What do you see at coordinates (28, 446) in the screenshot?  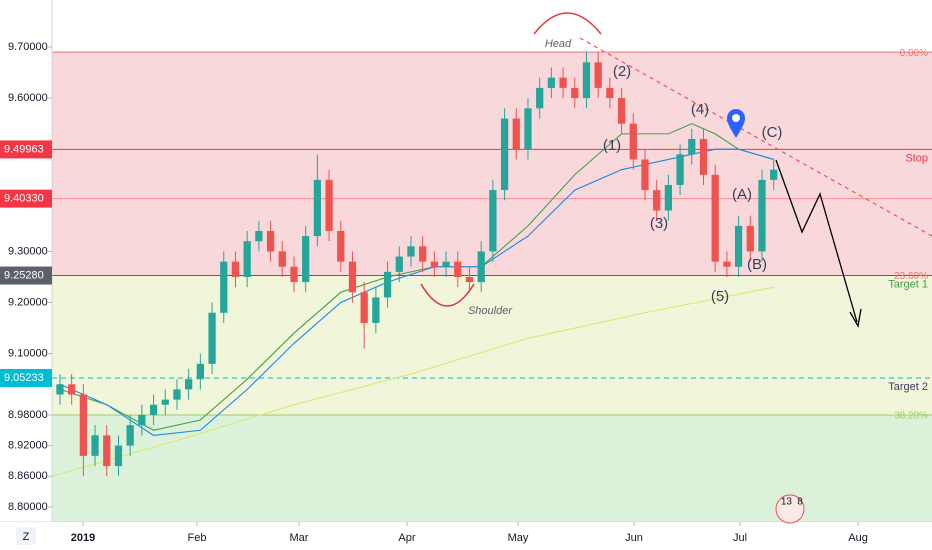 I see `y-tick-label: 8.92000` at bounding box center [28, 446].